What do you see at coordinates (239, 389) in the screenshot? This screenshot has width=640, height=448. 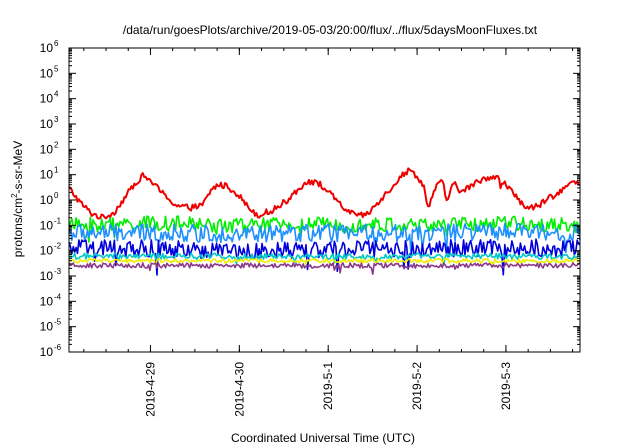 I see `x-tick-label: 2019-4-30` at bounding box center [239, 389].